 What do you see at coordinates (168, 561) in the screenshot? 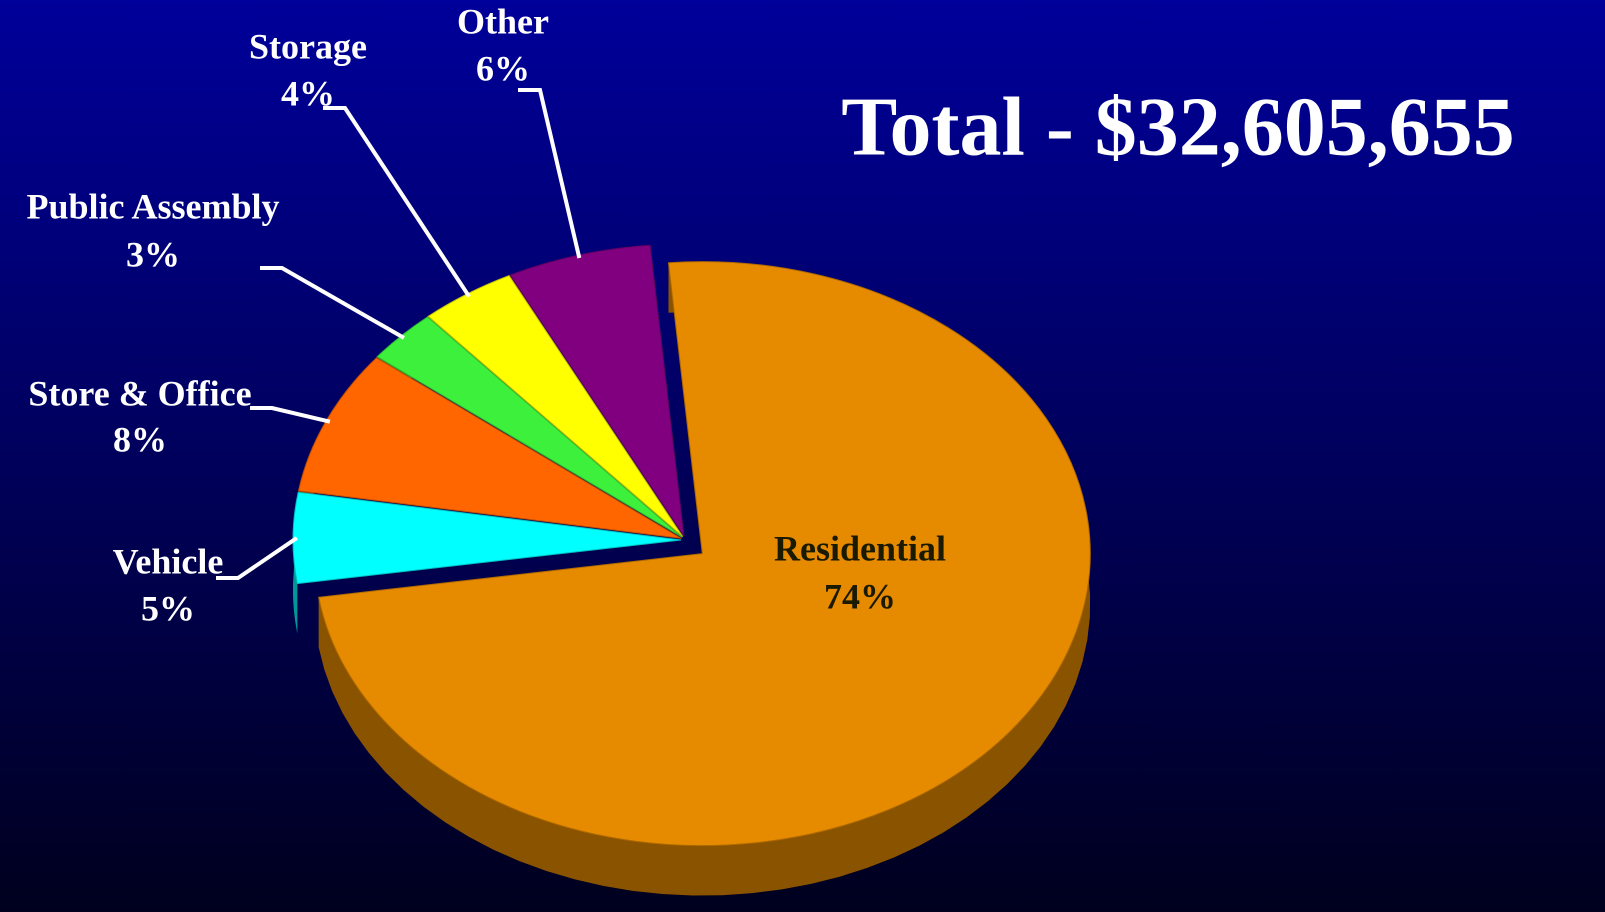
I see `slice-label: Vehicle` at bounding box center [168, 561].